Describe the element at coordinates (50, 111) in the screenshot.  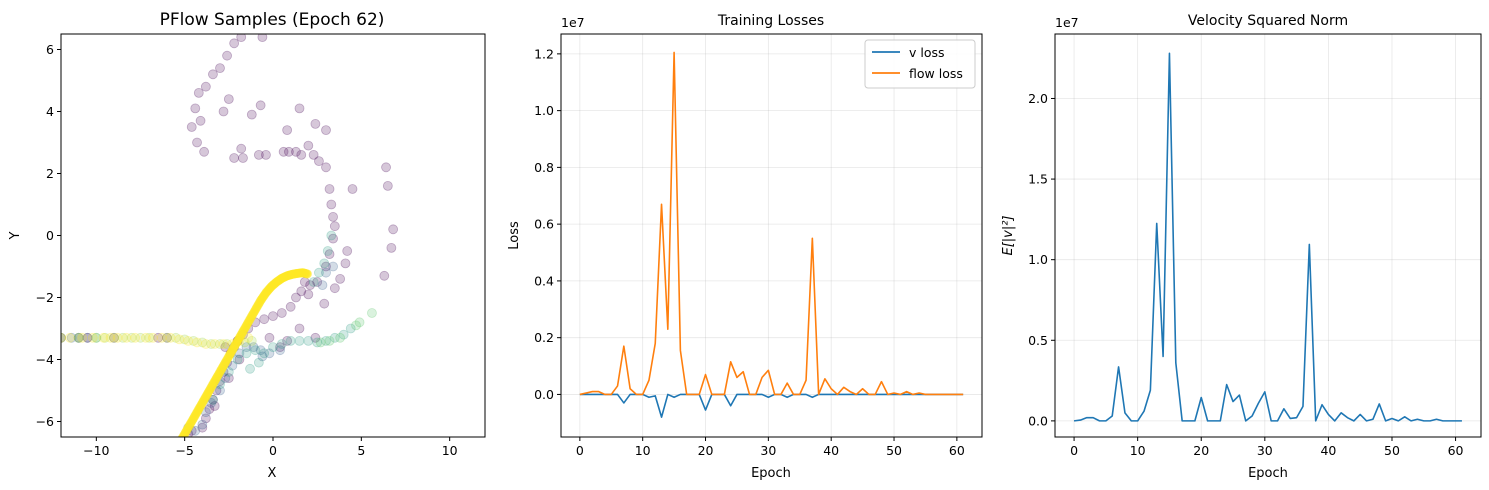
I see `y-tick-label: 4` at that location.